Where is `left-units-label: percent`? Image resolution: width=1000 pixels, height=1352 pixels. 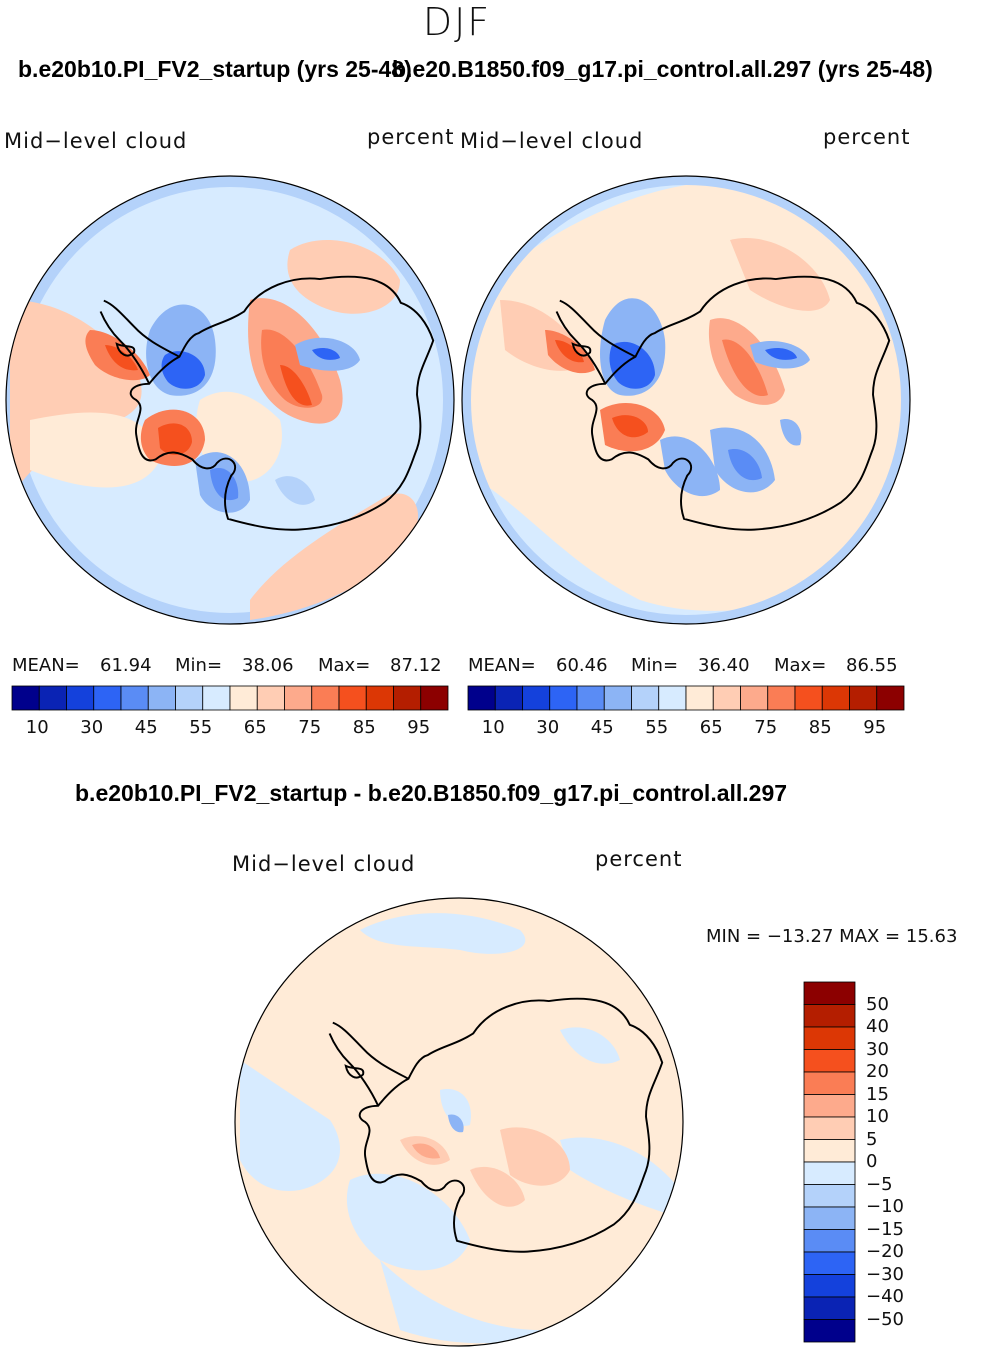 left-units-label: percent is located at coordinates (411, 137).